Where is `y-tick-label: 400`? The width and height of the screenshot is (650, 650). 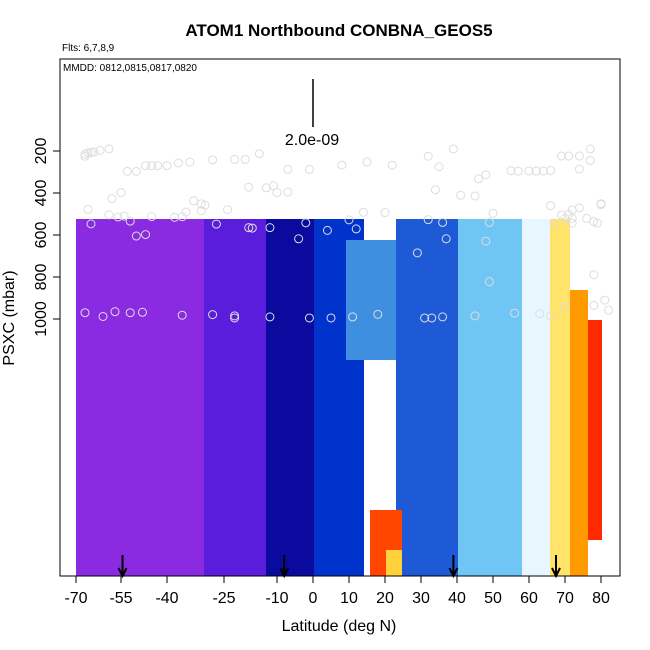 y-tick-label: 400 is located at coordinates (41, 193).